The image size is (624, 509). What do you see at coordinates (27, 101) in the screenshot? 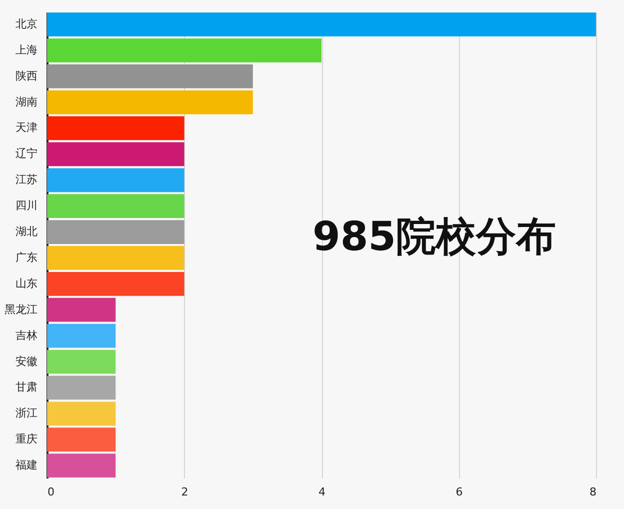
I see `y-tick-label: 湖南` at bounding box center [27, 101].